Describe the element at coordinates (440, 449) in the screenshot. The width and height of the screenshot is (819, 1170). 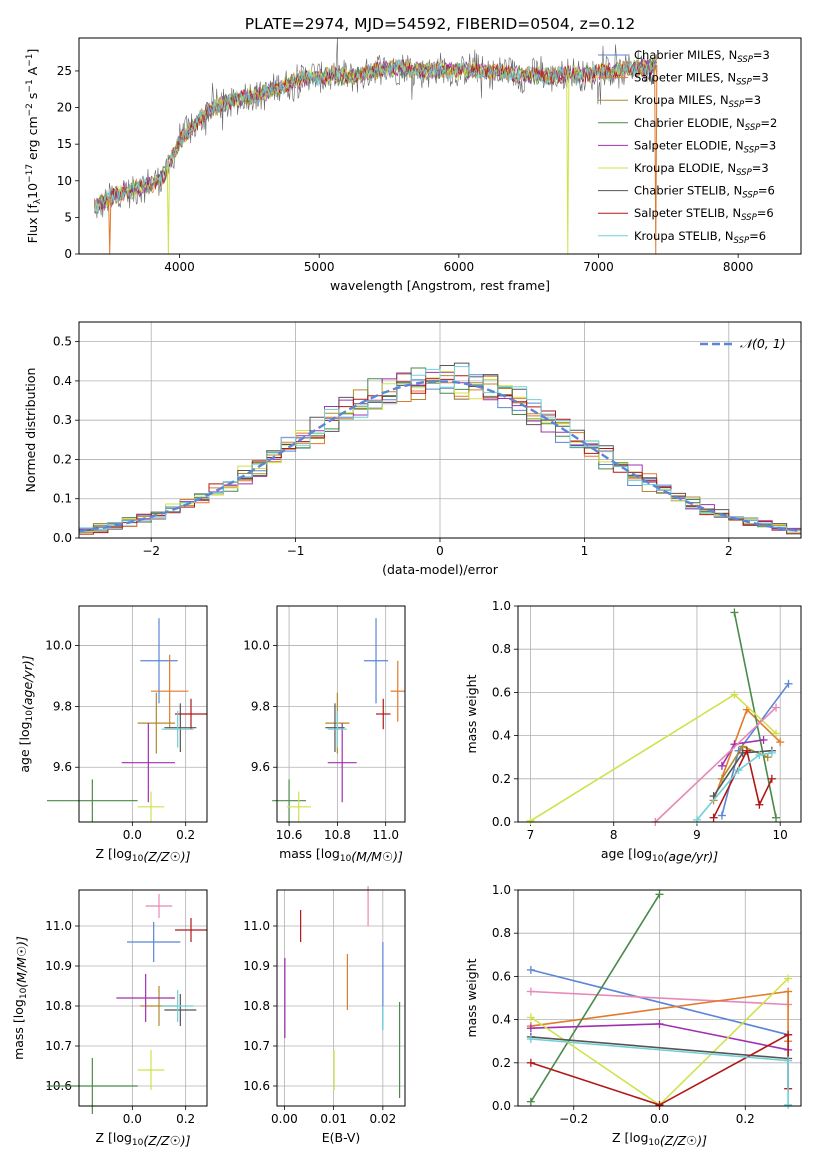
I see `residual-hist-kroupa_stelib` at that location.